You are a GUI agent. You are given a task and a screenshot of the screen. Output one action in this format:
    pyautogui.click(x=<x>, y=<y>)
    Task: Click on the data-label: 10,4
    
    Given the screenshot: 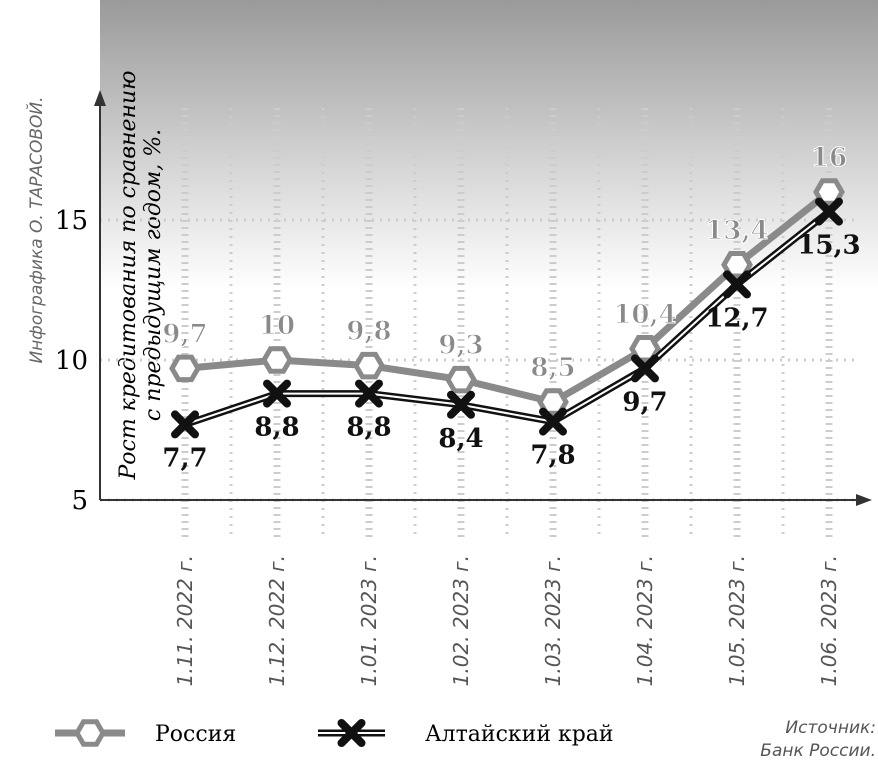 What is the action you would take?
    pyautogui.click(x=644, y=315)
    